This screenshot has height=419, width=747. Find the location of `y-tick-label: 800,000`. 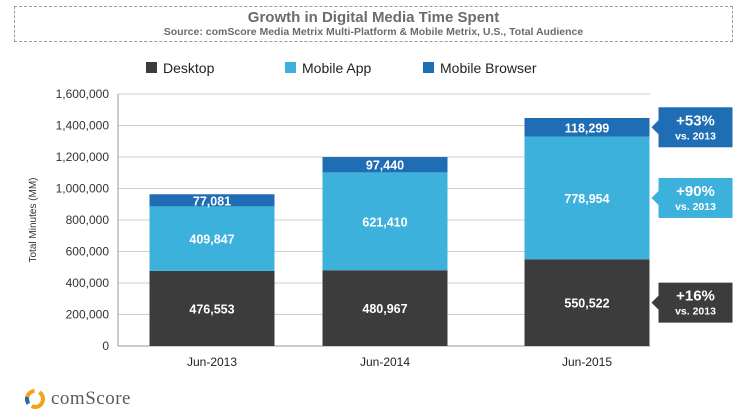

y-tick-label: 800,000 is located at coordinates (88, 220).